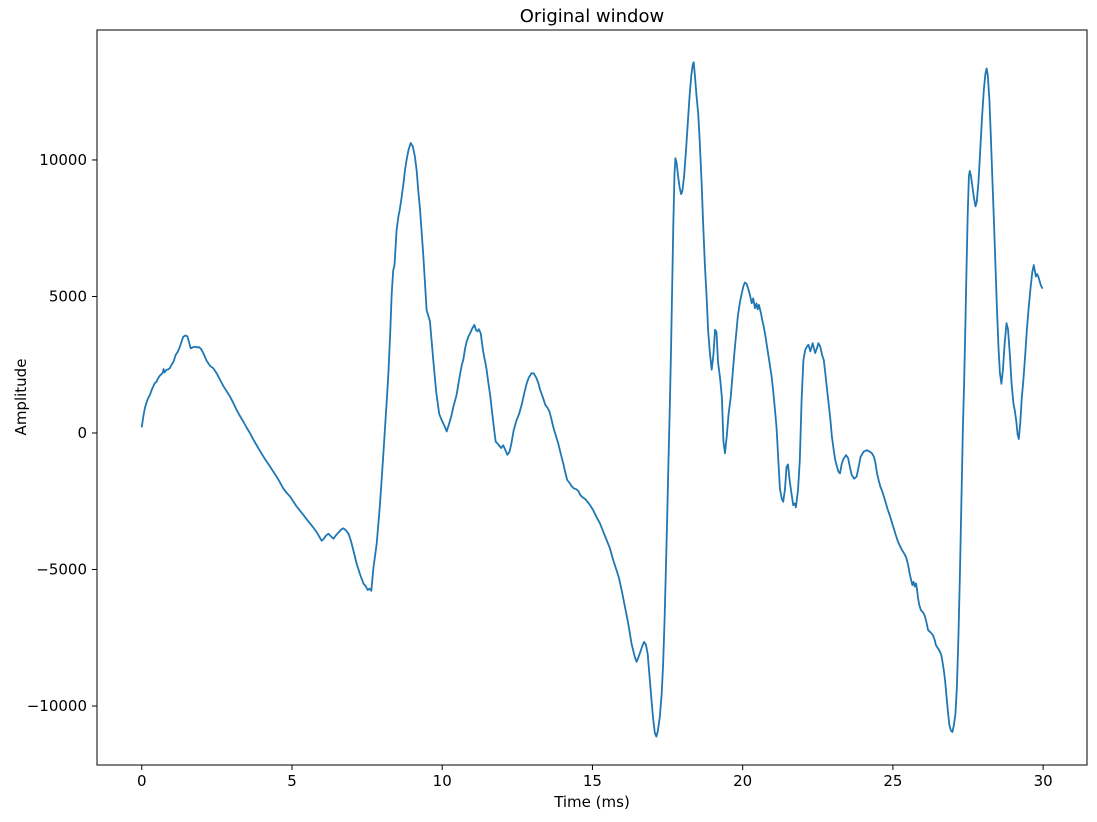 The image size is (1097, 822). I want to click on y-tick-label: −5000, so click(61, 570).